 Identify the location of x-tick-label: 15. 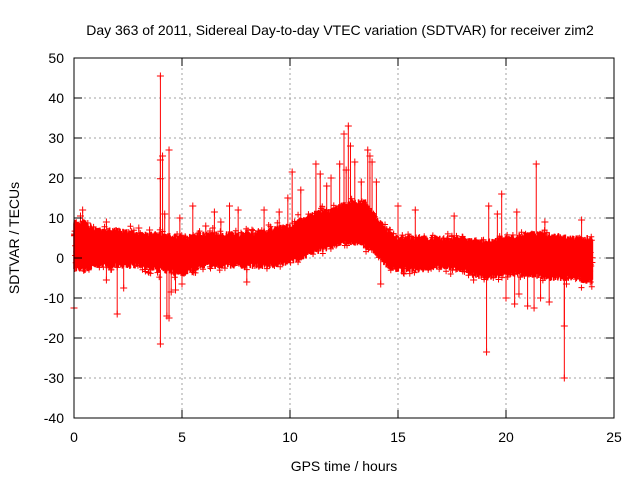
(398, 437).